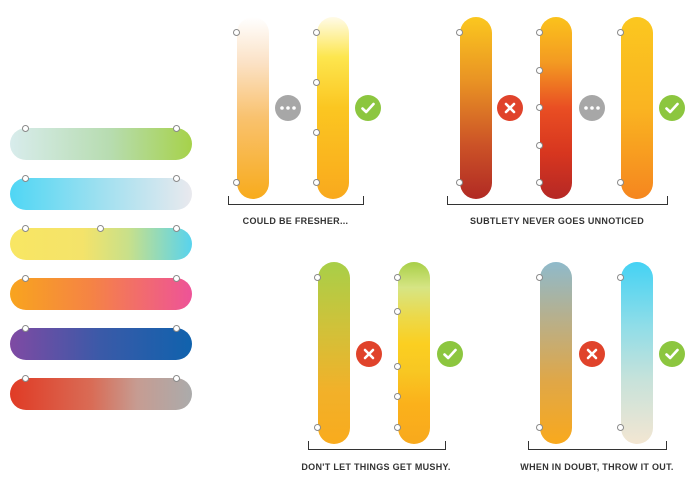 The height and width of the screenshot is (482, 691). What do you see at coordinates (637, 353) in the screenshot?
I see `gradient-bar-clean` at bounding box center [637, 353].